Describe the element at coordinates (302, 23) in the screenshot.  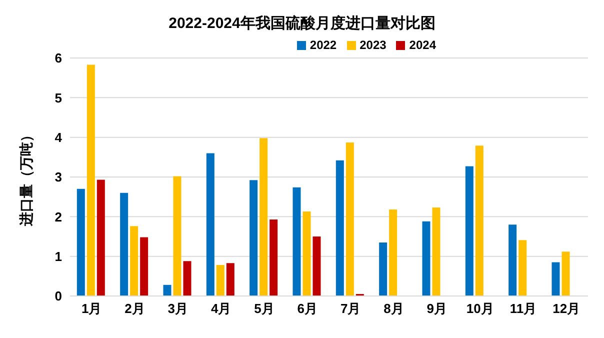
I see `chart-title: 2022-2024年我国硫酸月度进口量对比图` at that location.